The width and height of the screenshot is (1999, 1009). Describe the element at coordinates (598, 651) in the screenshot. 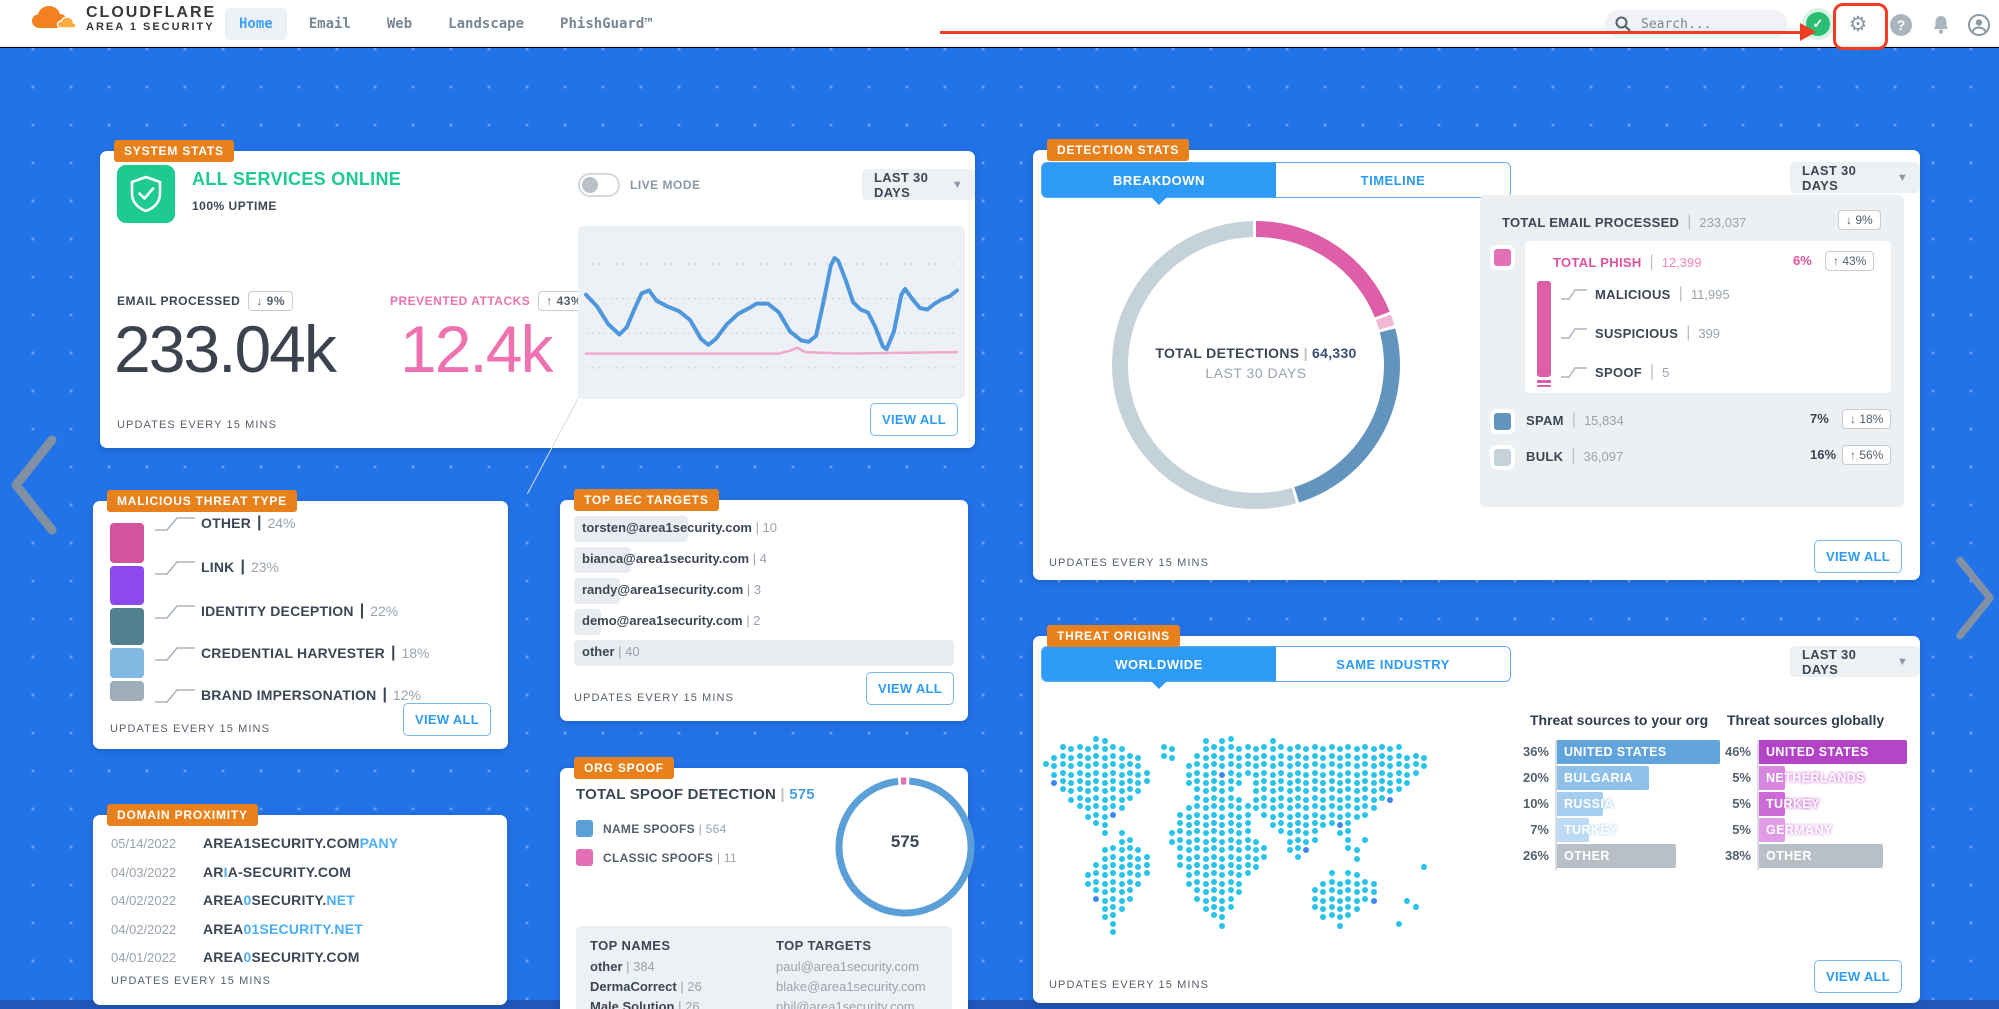

I see `bec-target-name: other` at that location.